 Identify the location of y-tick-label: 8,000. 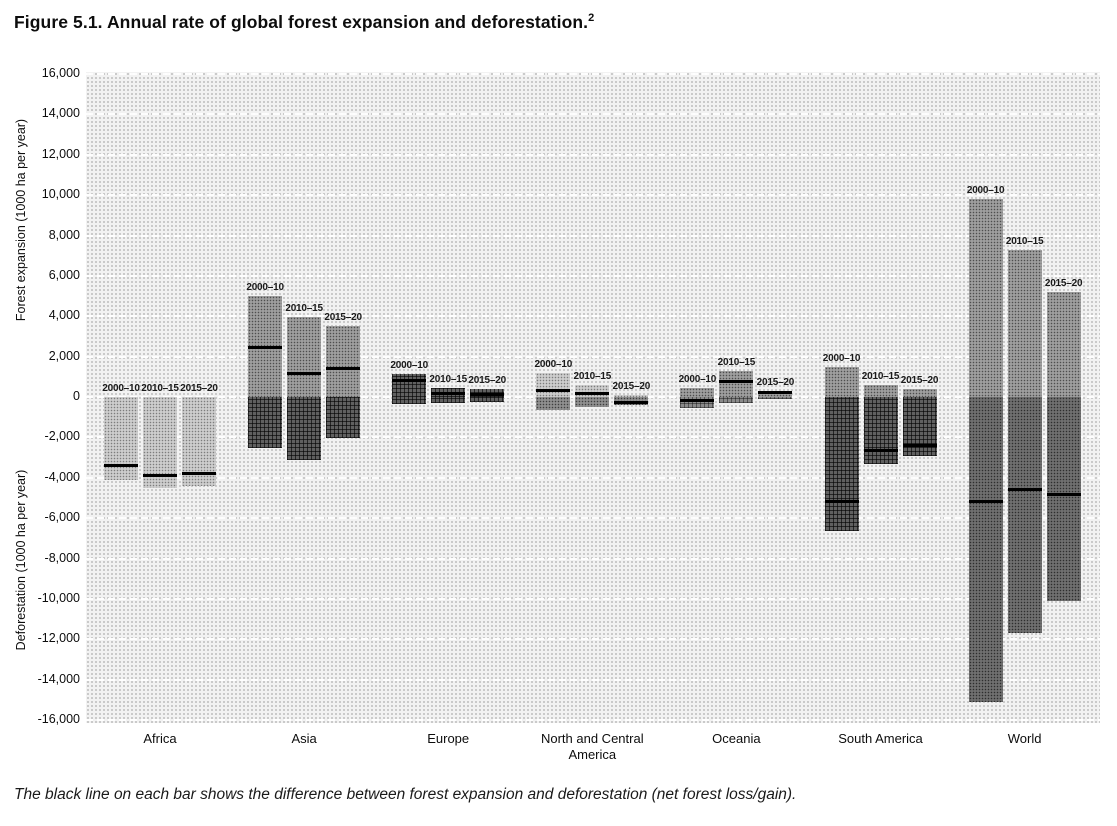
(64, 234).